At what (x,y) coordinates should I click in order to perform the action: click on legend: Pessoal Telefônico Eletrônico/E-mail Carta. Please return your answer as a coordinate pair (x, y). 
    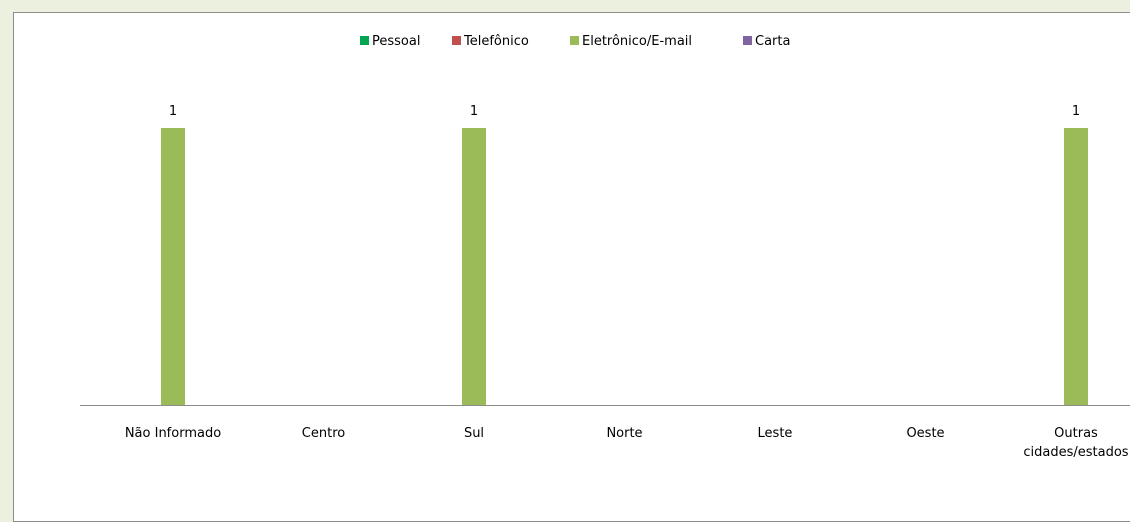
    Looking at the image, I should click on (575, 41).